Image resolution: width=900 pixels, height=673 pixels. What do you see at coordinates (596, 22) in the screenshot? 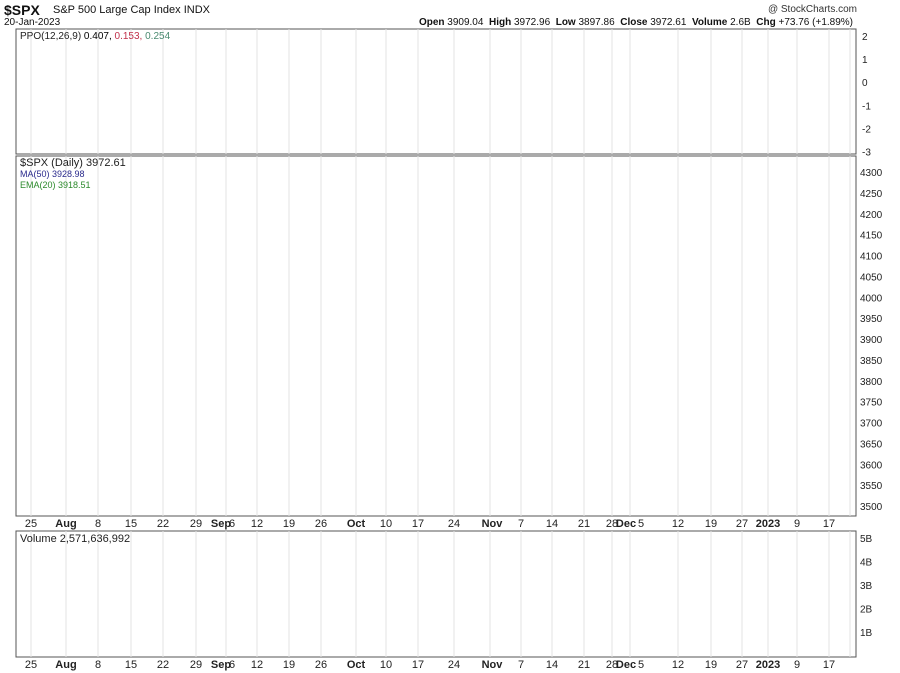
I see `low-value: 3897.86` at bounding box center [596, 22].